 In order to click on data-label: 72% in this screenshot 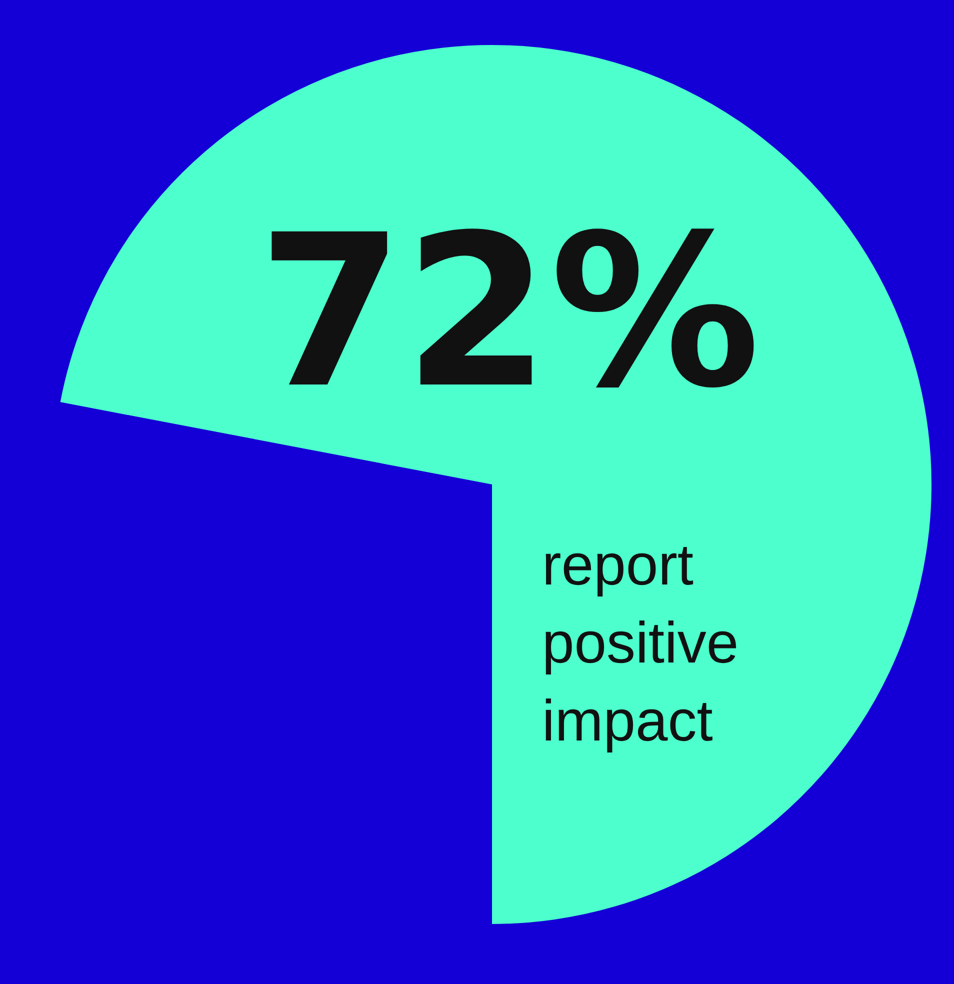, I will do `click(509, 312)`.